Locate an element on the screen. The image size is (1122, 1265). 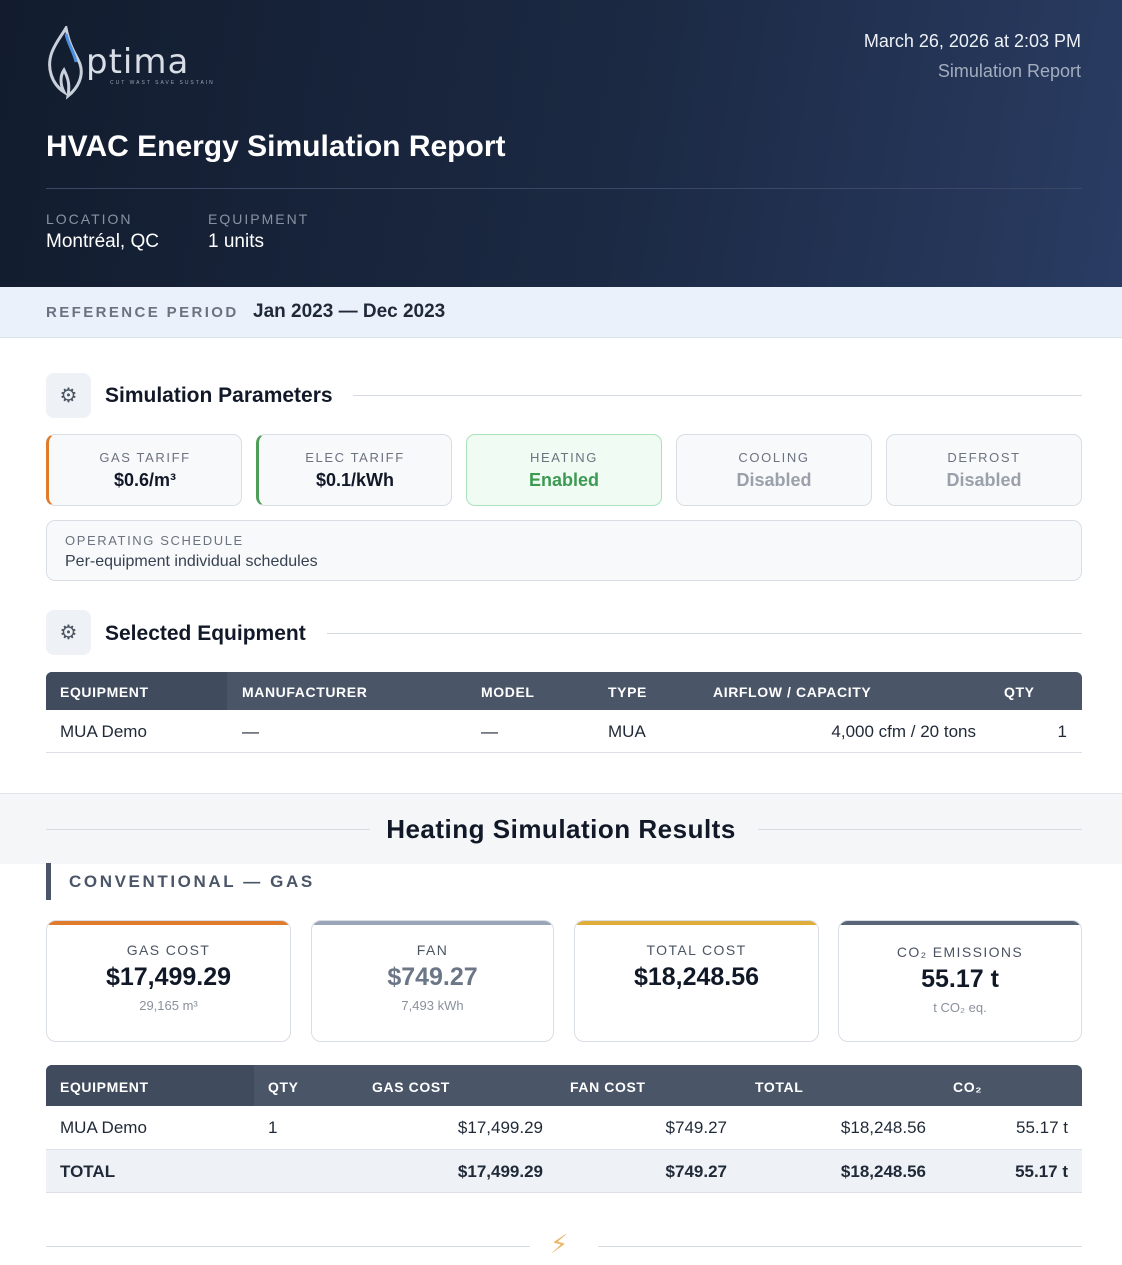
elec-tariff-card: ELEC TARIFF $0.1/kWh is located at coordinates (354, 470).